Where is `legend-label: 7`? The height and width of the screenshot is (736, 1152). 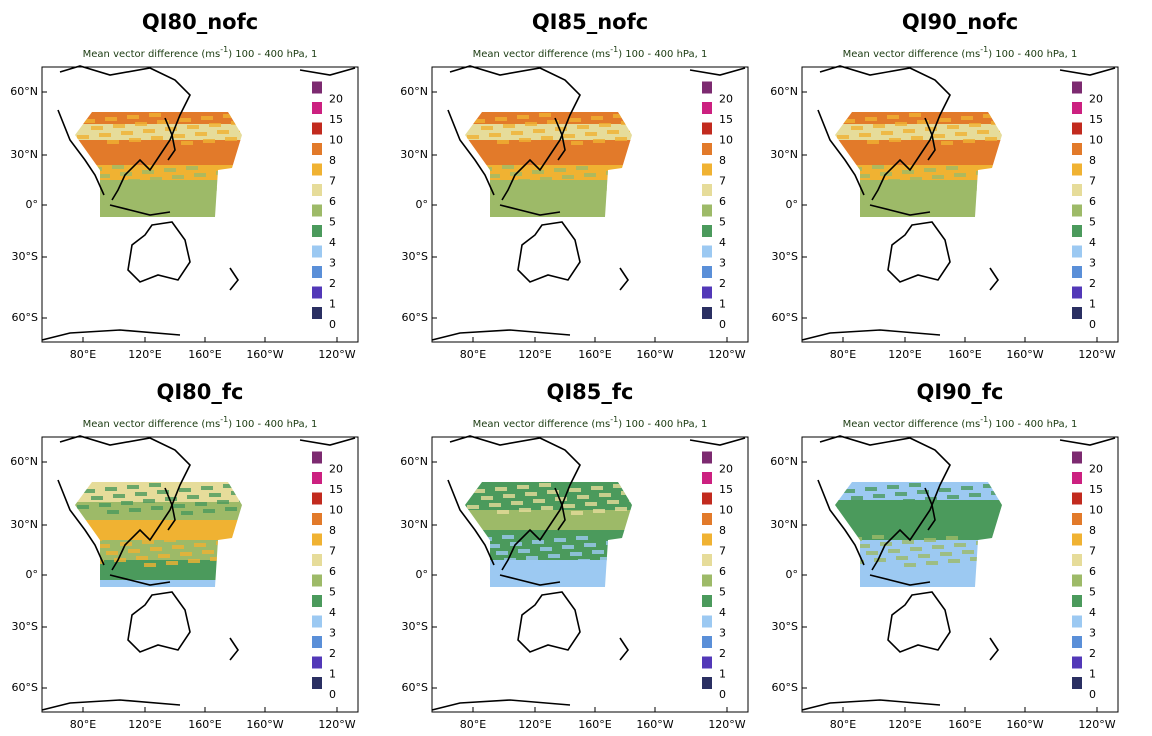
legend-label: 7 is located at coordinates (722, 181).